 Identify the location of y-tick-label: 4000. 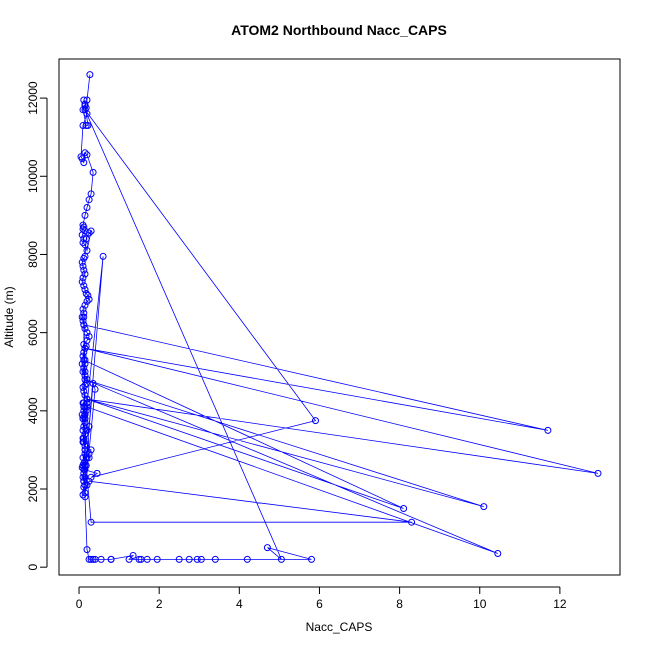
(33, 410).